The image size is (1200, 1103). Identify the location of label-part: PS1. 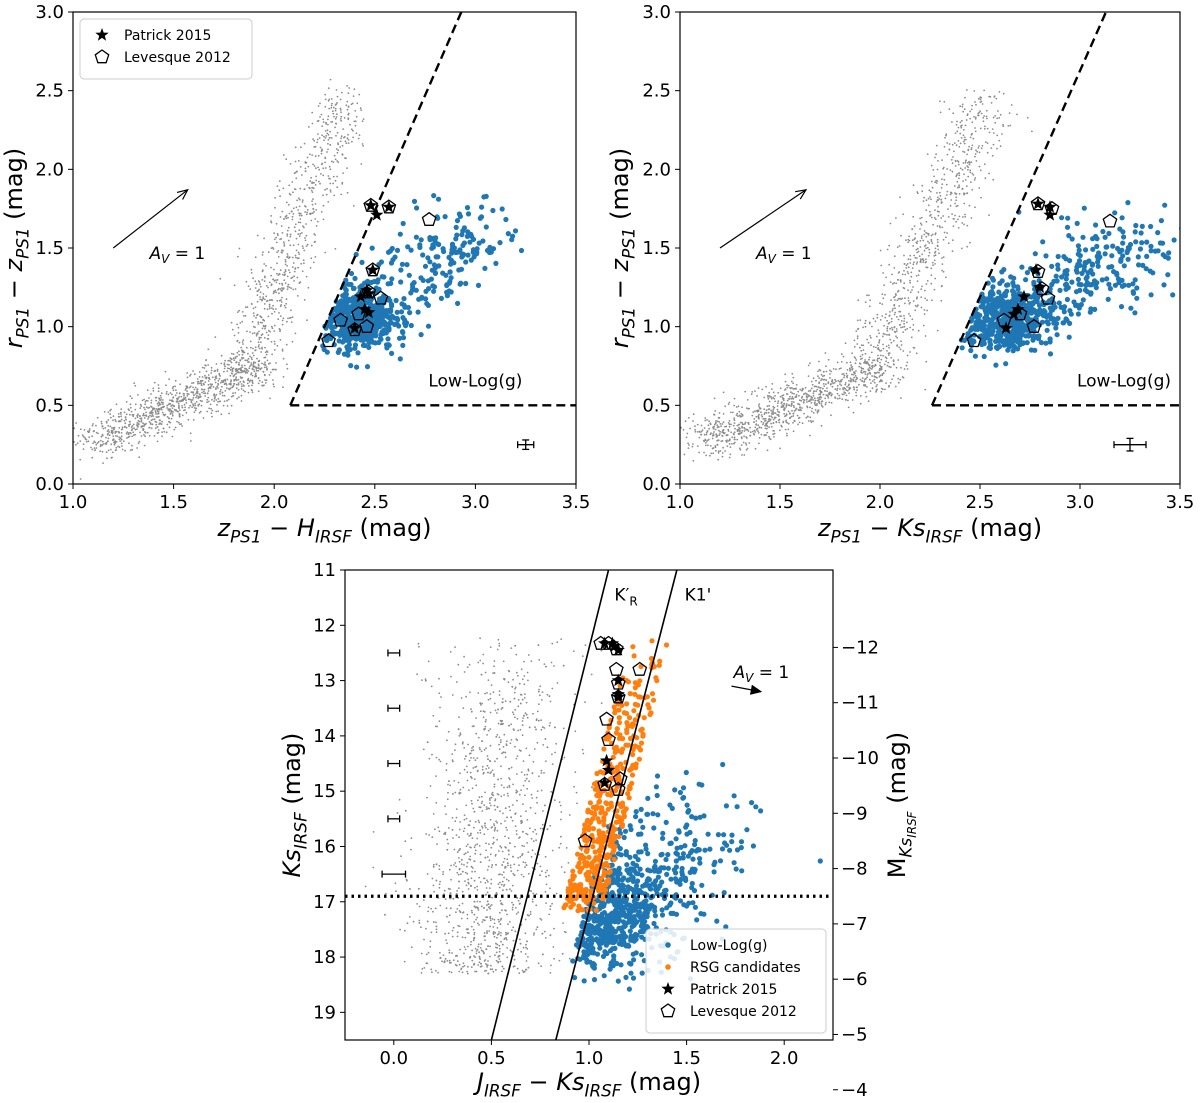
(23, 242).